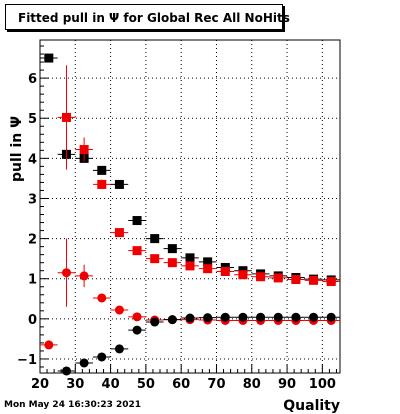 This screenshot has height=414, width=400. I want to click on y-tick-label: −1, so click(27, 360).